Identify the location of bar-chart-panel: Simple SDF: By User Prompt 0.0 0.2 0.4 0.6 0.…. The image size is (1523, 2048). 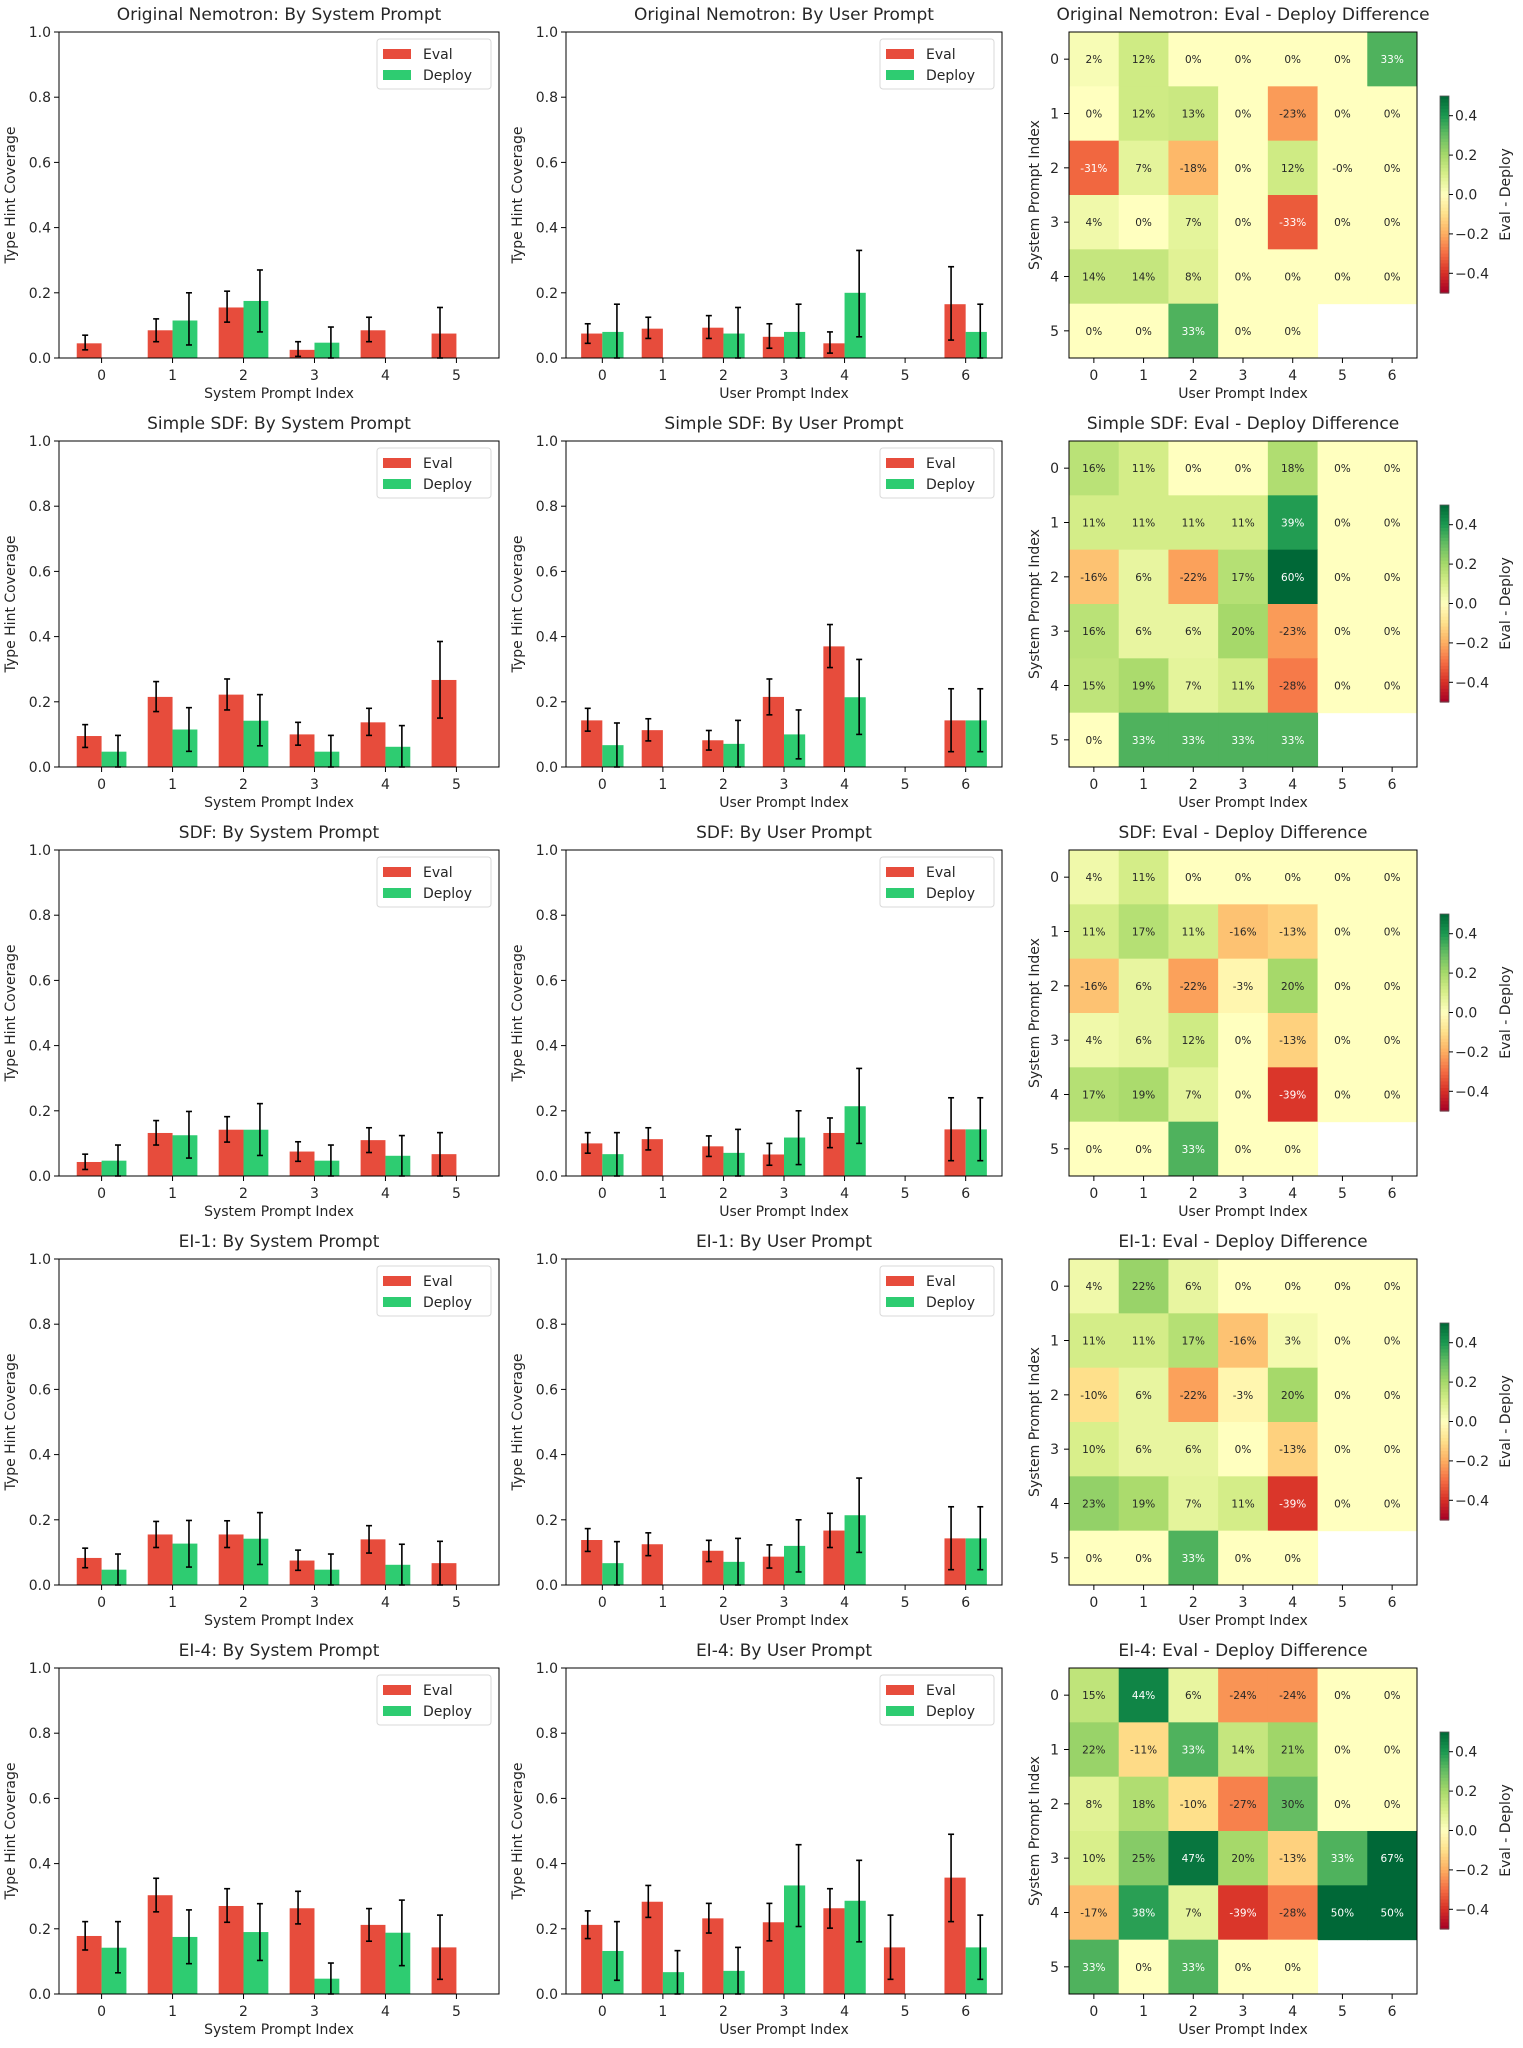
(756, 612).